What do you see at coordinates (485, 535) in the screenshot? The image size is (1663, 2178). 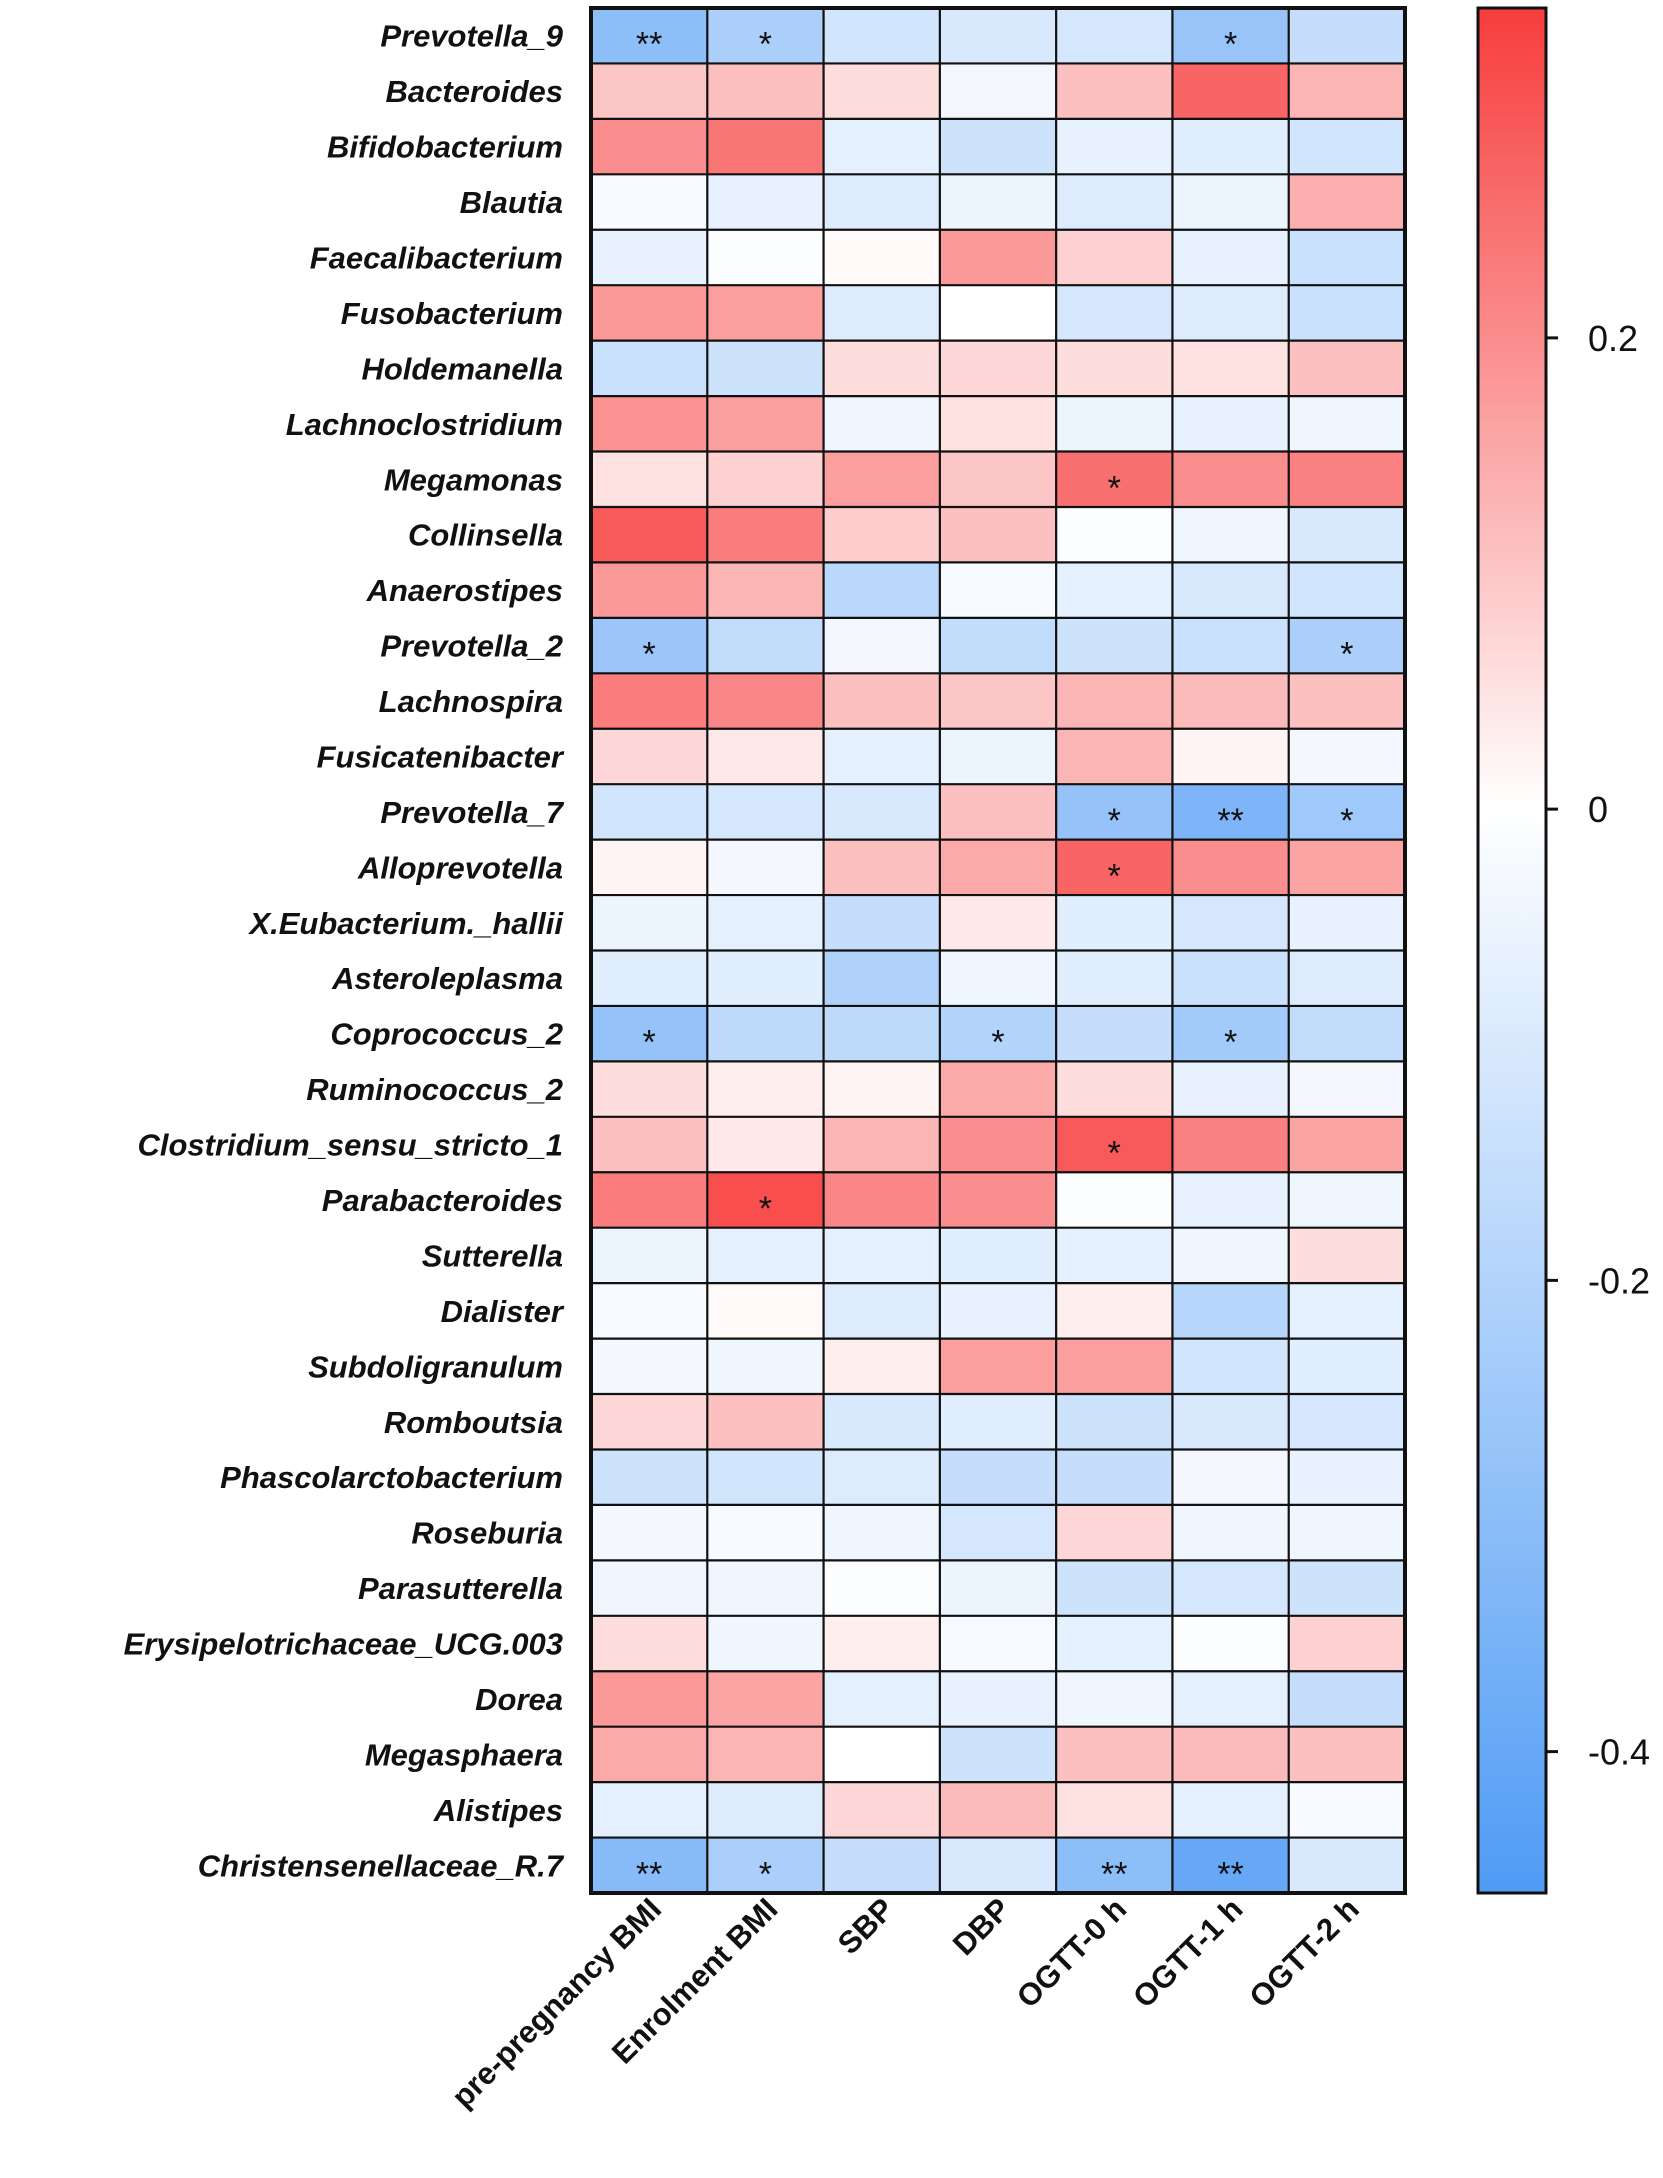 I see `row-label: Collinsella` at bounding box center [485, 535].